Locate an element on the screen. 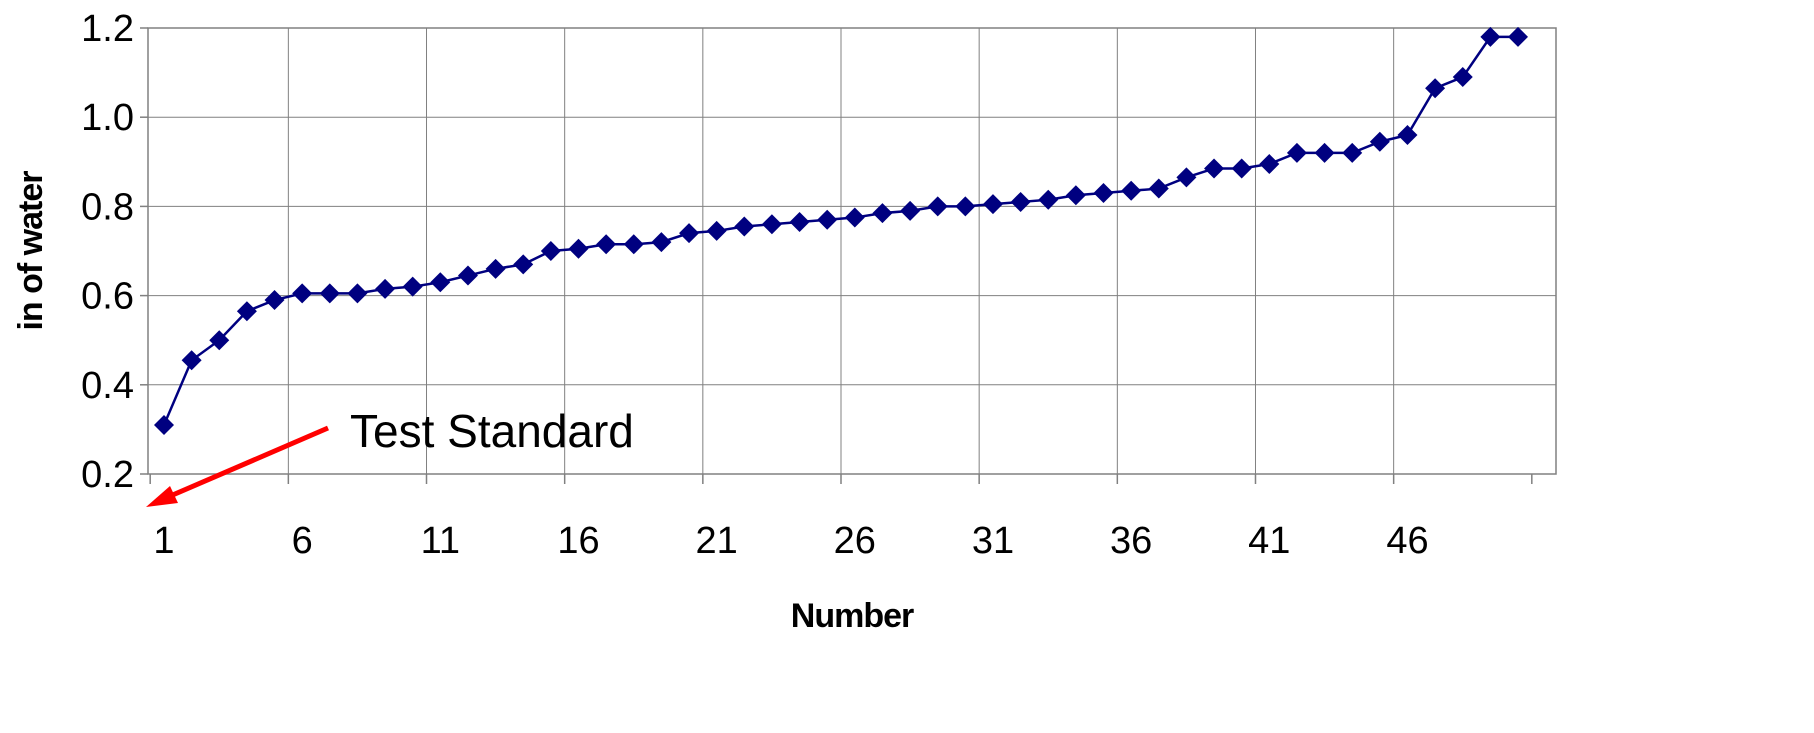 The image size is (1814, 733). annotation-arrowhead is located at coordinates (162, 496).